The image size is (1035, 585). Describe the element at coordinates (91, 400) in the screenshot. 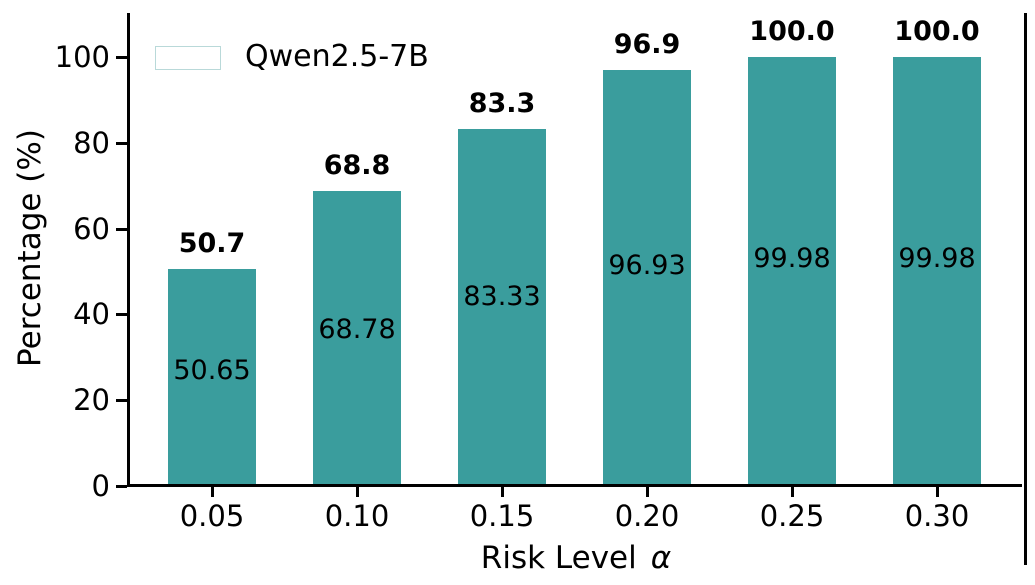

I see `y-tick-label: 20` at that location.